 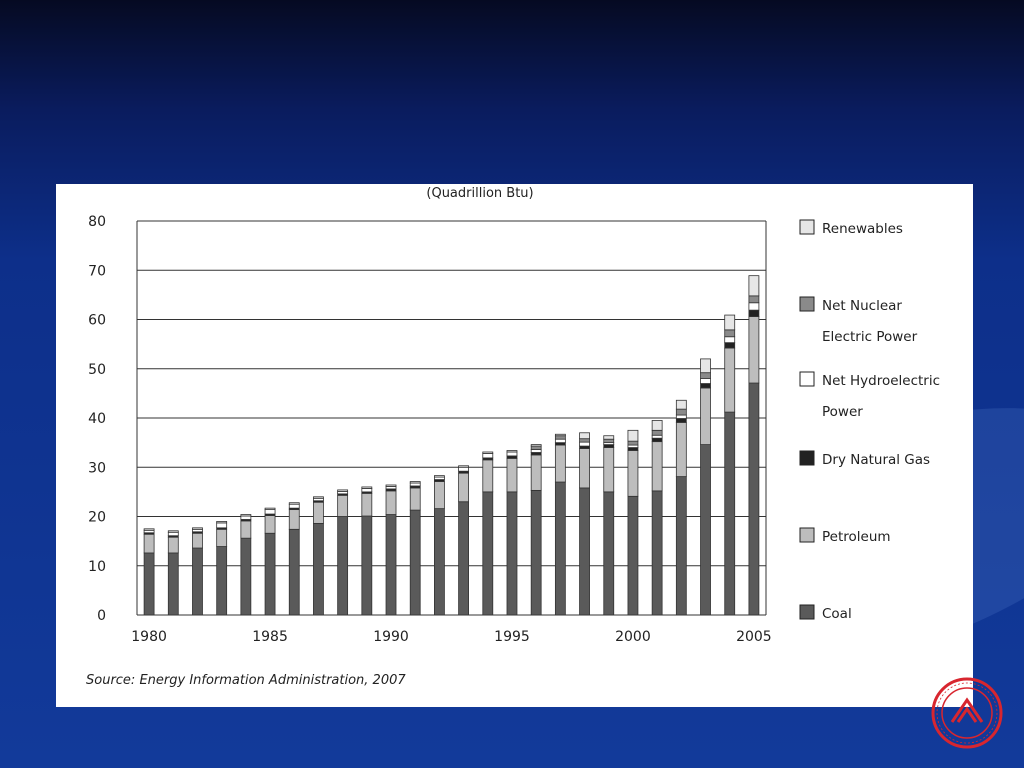 I want to click on x-tick-labels: 1980 1985 1990 1995 2000 2005, so click(x=451, y=637).